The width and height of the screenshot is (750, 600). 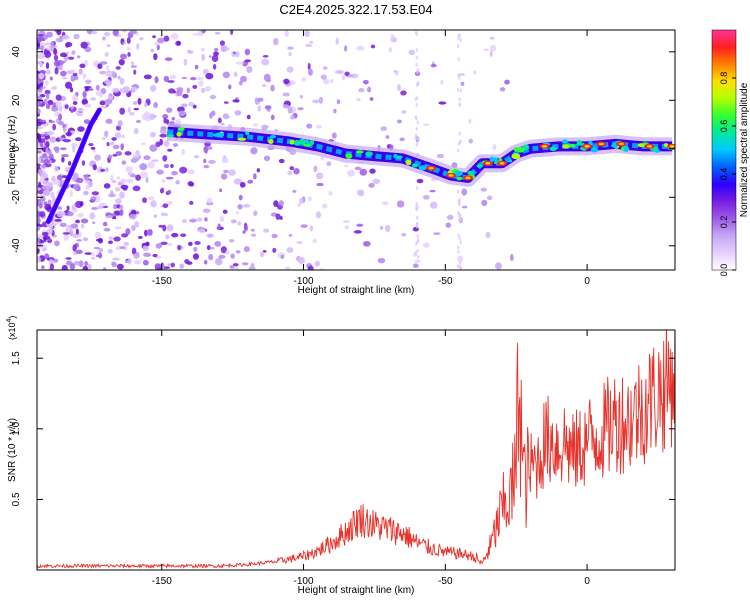 I want to click on x-tick-label: -100, so click(x=304, y=281).